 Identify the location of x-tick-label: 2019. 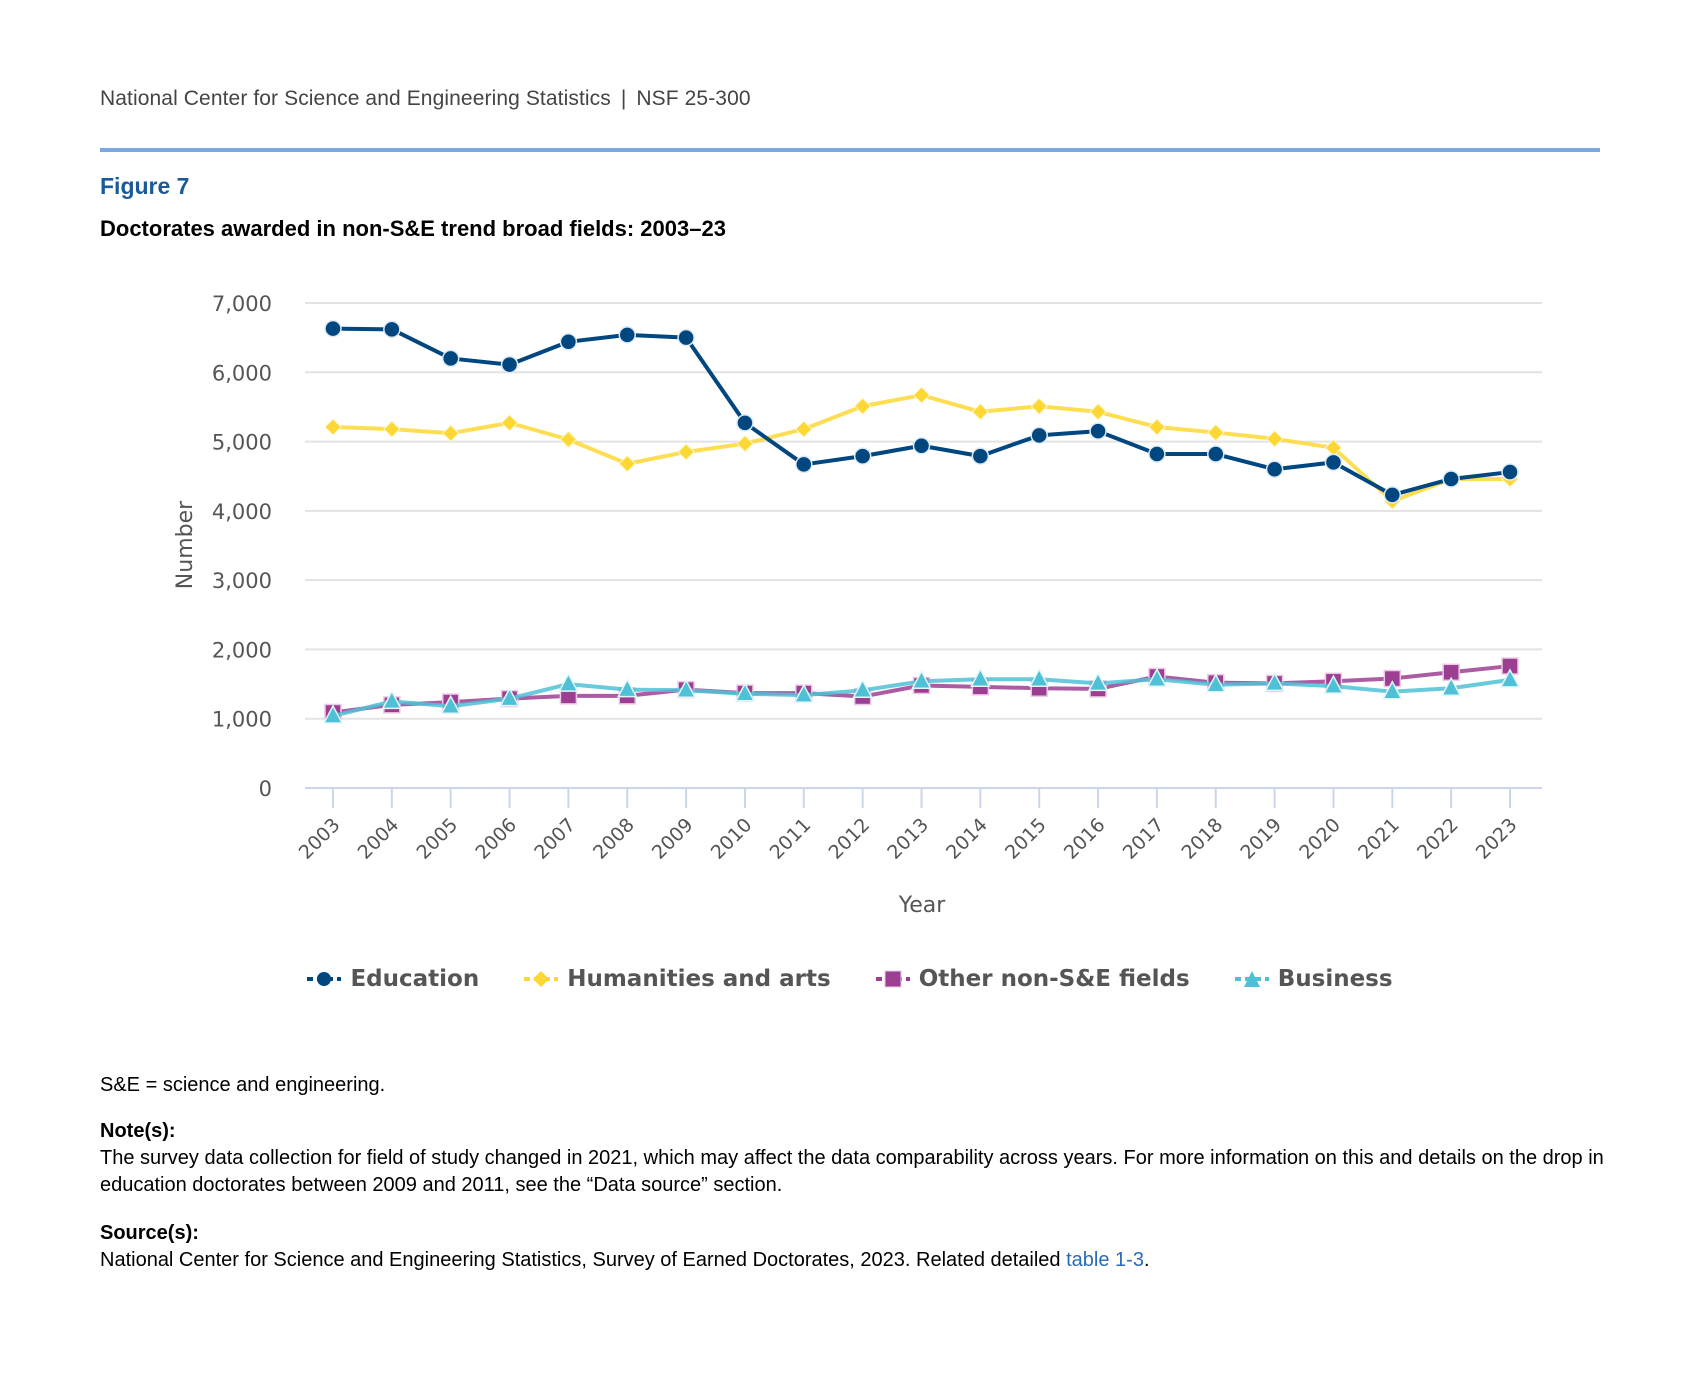
(1261, 839).